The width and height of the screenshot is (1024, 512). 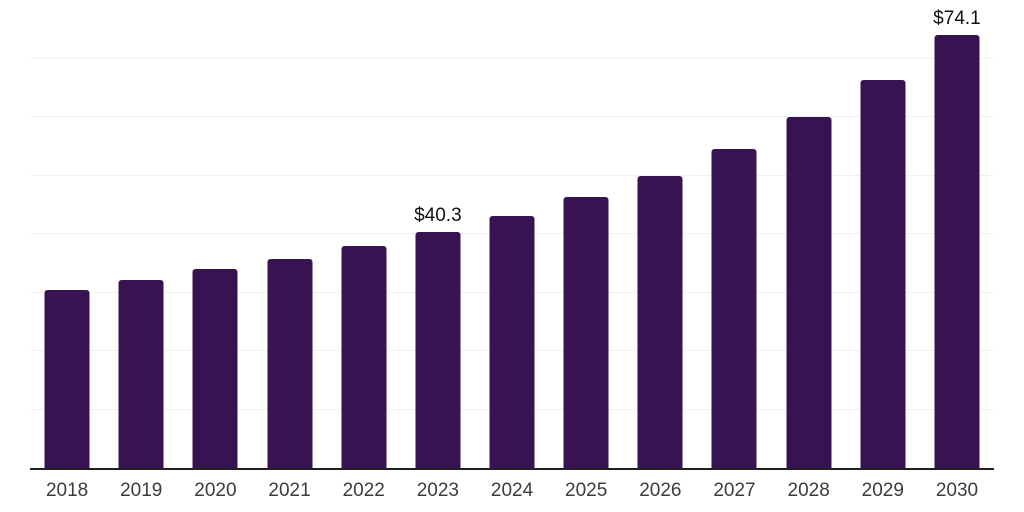 What do you see at coordinates (67, 379) in the screenshot?
I see `bar-2018` at bounding box center [67, 379].